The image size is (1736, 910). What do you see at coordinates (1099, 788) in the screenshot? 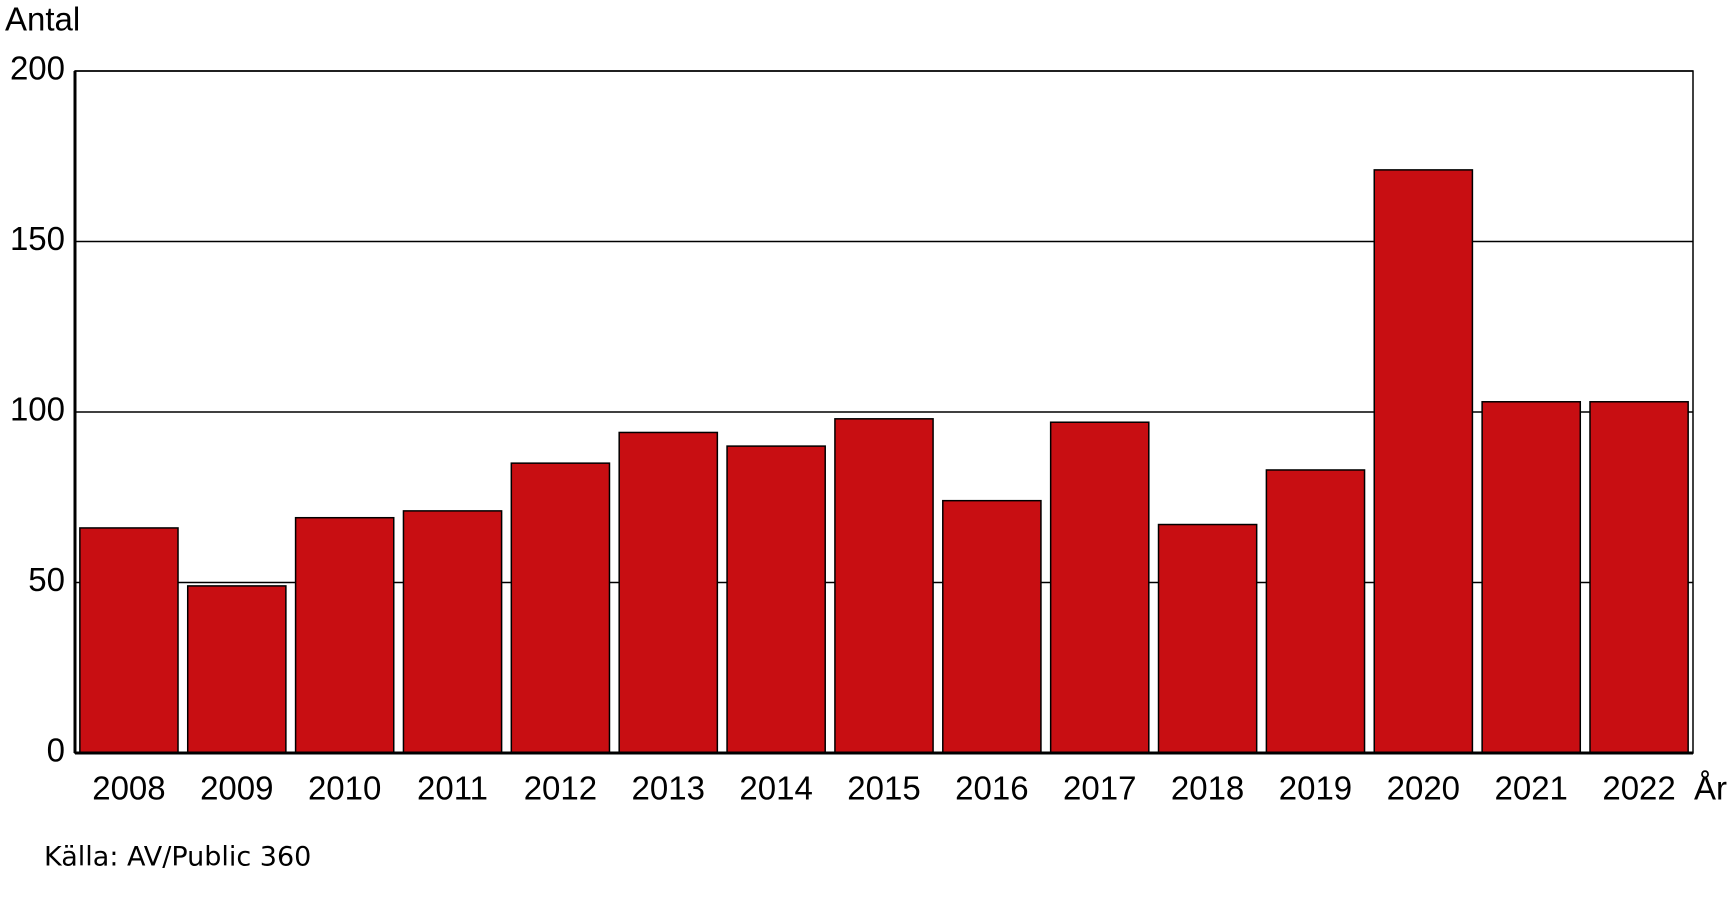
I see `x-tick-label: 2017` at bounding box center [1099, 788].